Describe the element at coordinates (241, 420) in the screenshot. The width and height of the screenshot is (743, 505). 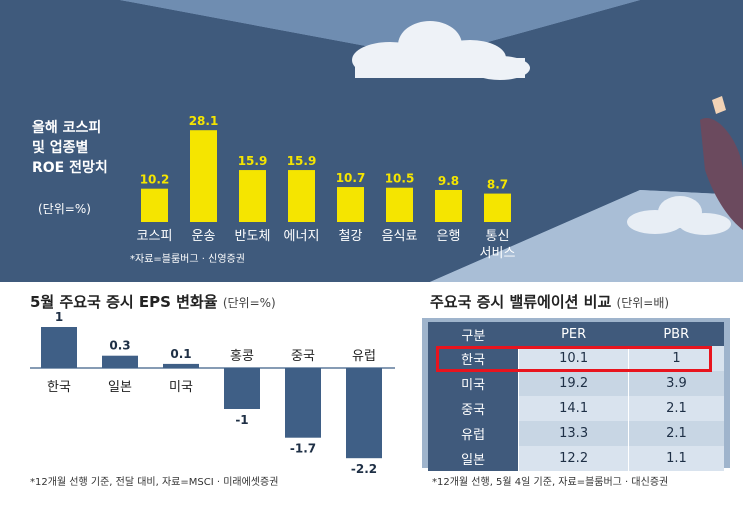
I see `eps-value-label: -1` at that location.